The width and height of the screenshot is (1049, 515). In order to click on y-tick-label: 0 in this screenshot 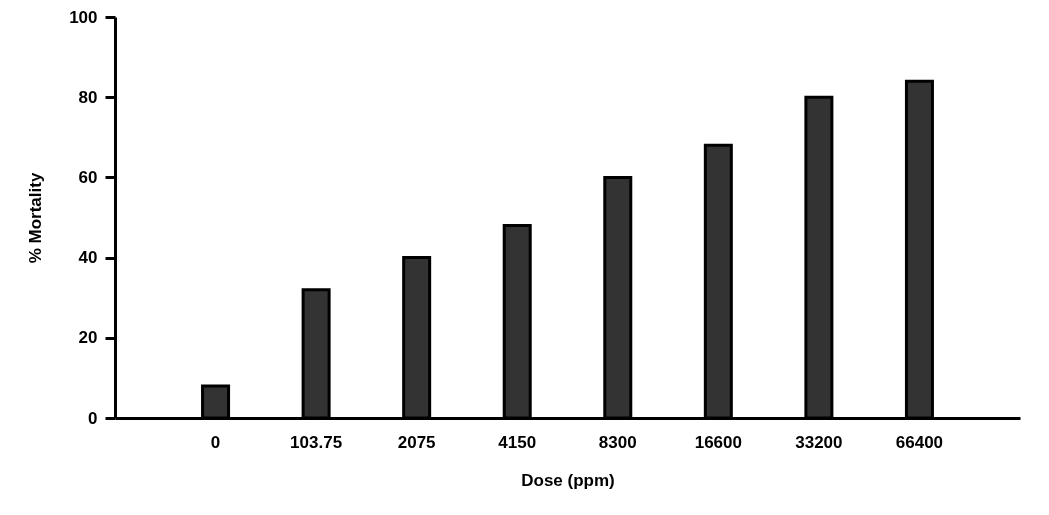, I will do `click(93, 418)`.